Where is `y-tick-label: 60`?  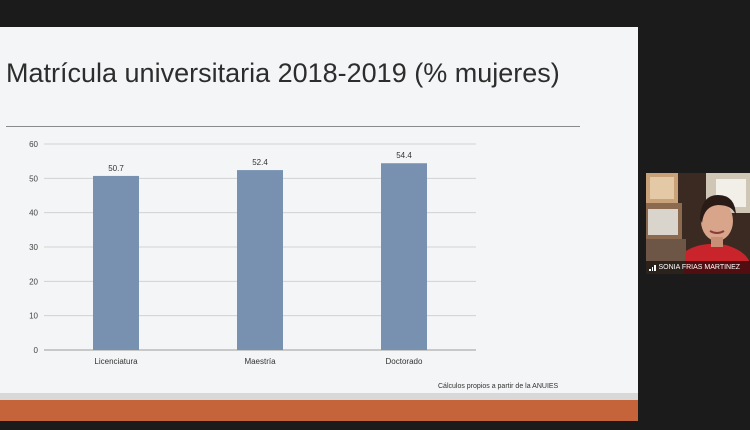 y-tick-label: 60 is located at coordinates (33, 144).